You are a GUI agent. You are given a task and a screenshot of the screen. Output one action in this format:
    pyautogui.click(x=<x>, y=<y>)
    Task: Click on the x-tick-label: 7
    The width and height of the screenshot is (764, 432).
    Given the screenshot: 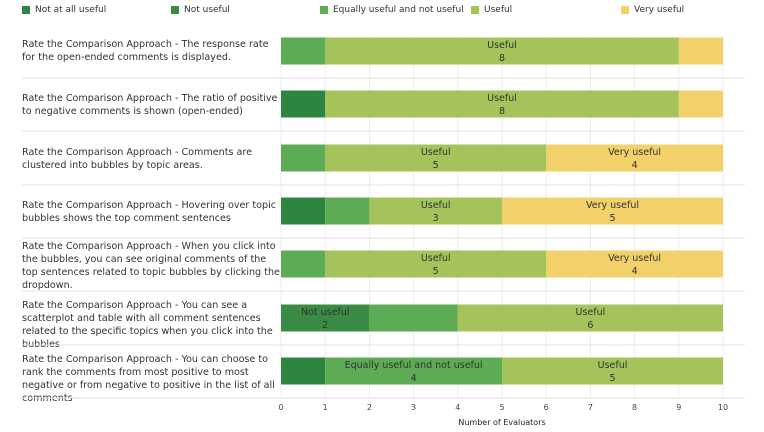 What is the action you would take?
    pyautogui.click(x=590, y=407)
    